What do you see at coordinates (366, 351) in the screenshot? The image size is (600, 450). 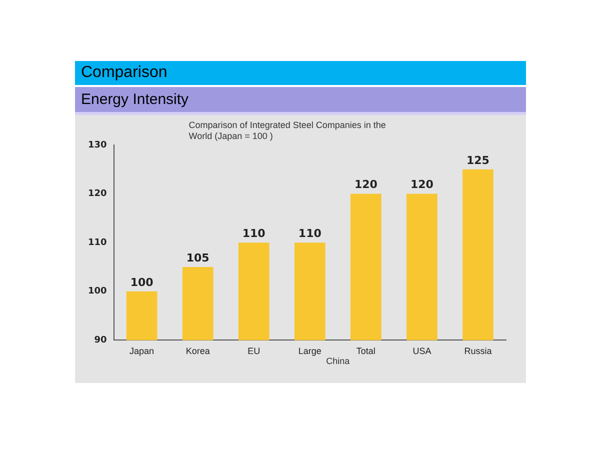 I see `x-tick-label: Total` at bounding box center [366, 351].